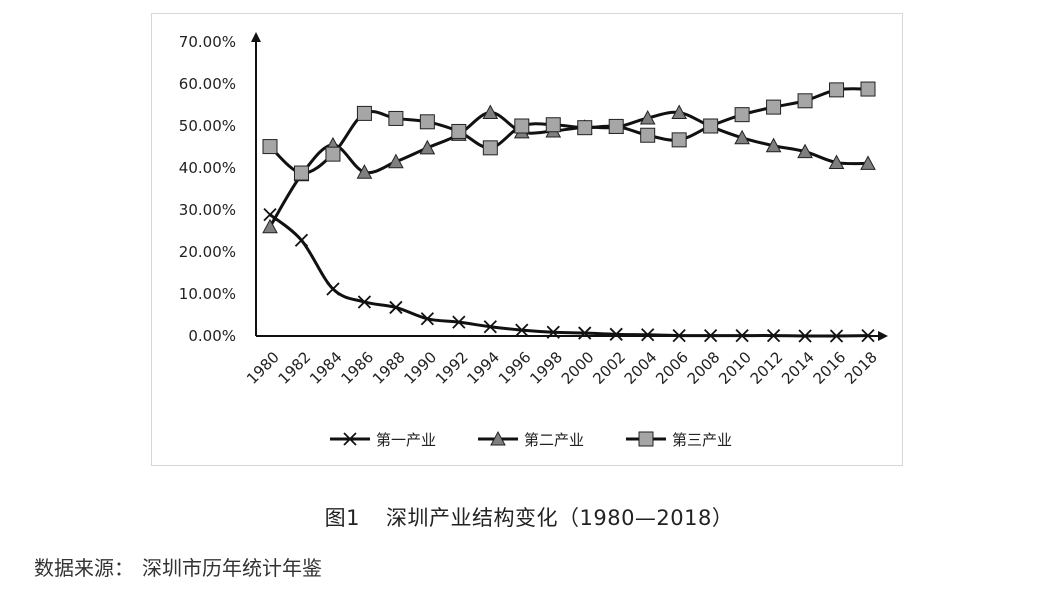 The image size is (1058, 600). Describe the element at coordinates (861, 368) in the screenshot. I see `x-tick-label: 2018` at that location.